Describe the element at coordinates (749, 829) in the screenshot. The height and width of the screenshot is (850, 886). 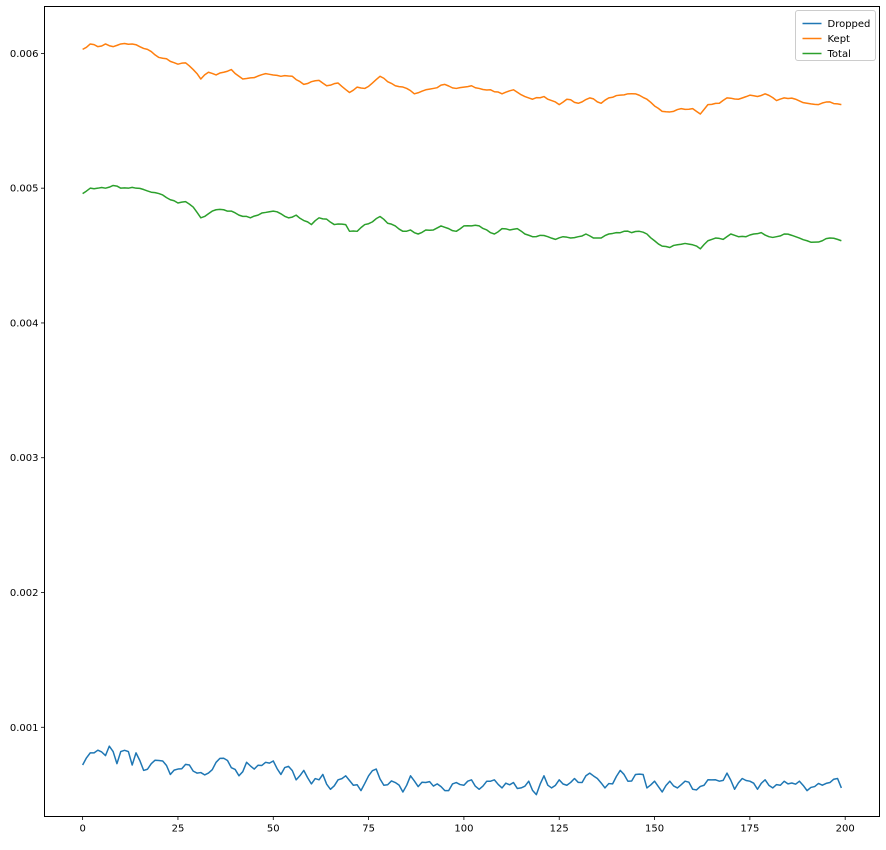
I see `x-tick-label: 175` at that location.